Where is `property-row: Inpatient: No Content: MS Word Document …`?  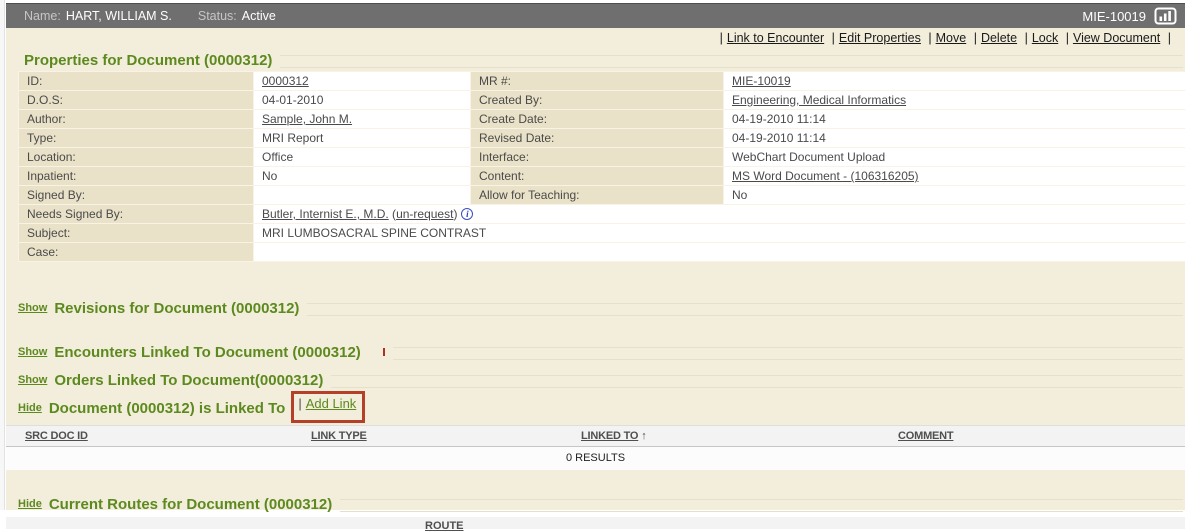
property-row: Inpatient: No Content: MS Word Document … is located at coordinates (602, 176).